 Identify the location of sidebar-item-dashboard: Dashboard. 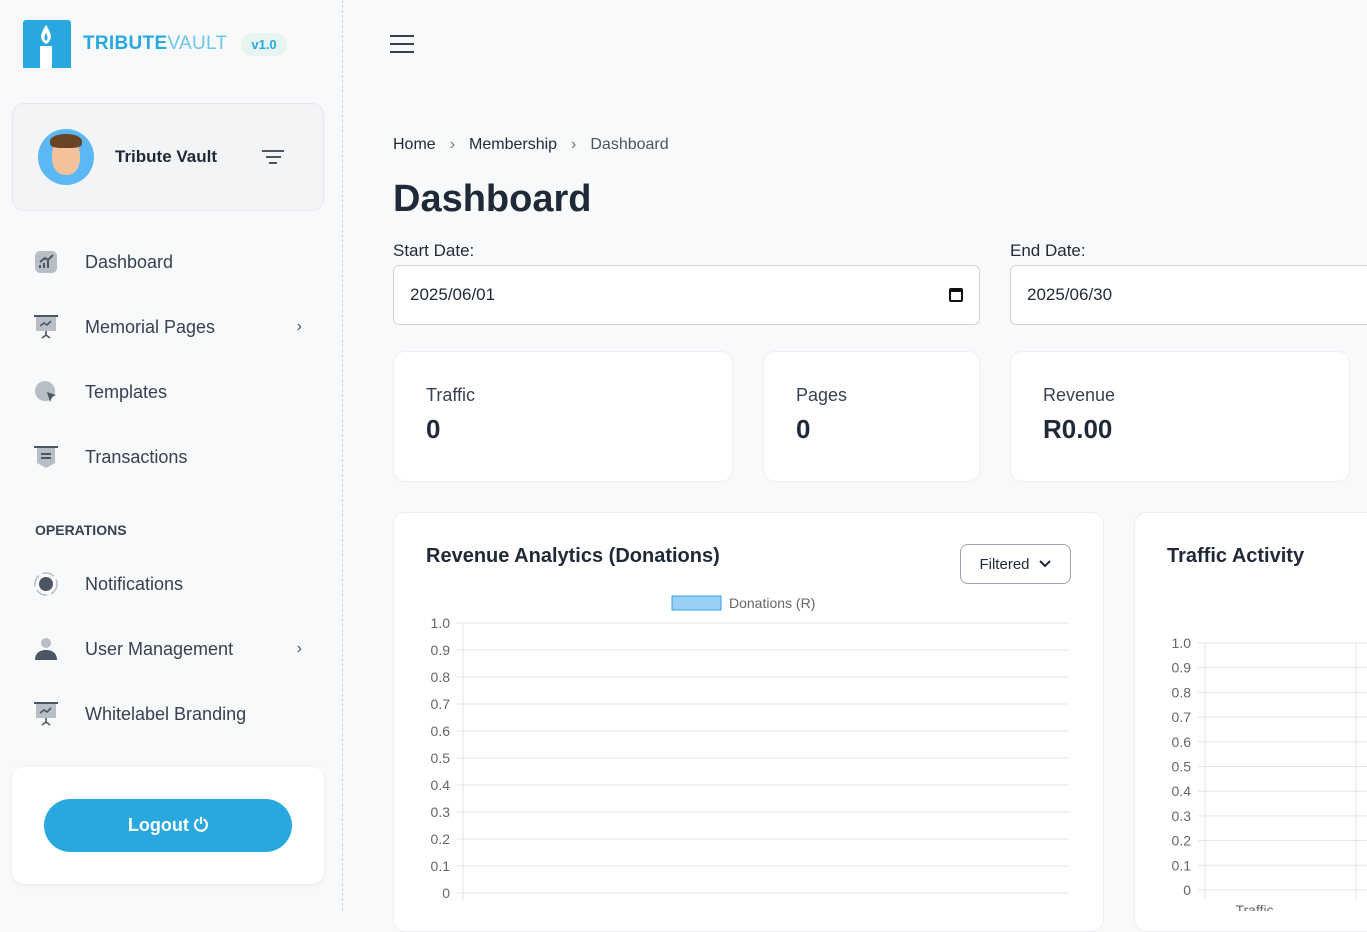
(170, 262).